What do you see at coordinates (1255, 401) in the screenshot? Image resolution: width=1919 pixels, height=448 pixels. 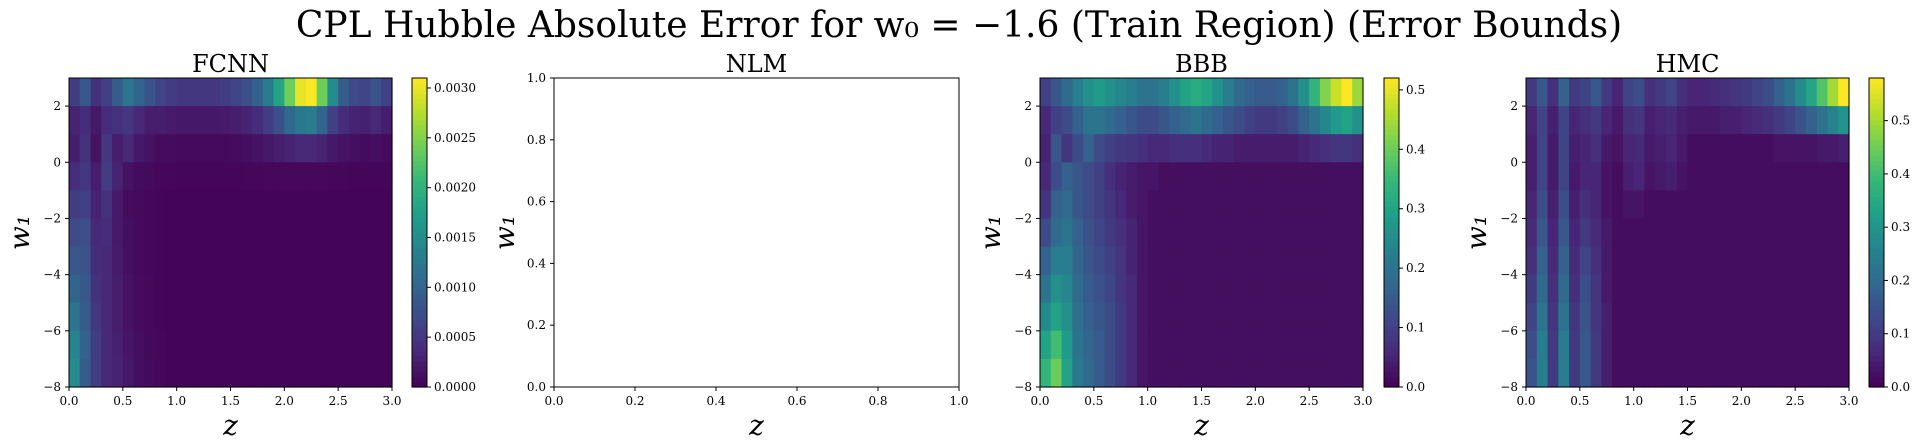 I see `x-tick-label: 2.0` at bounding box center [1255, 401].